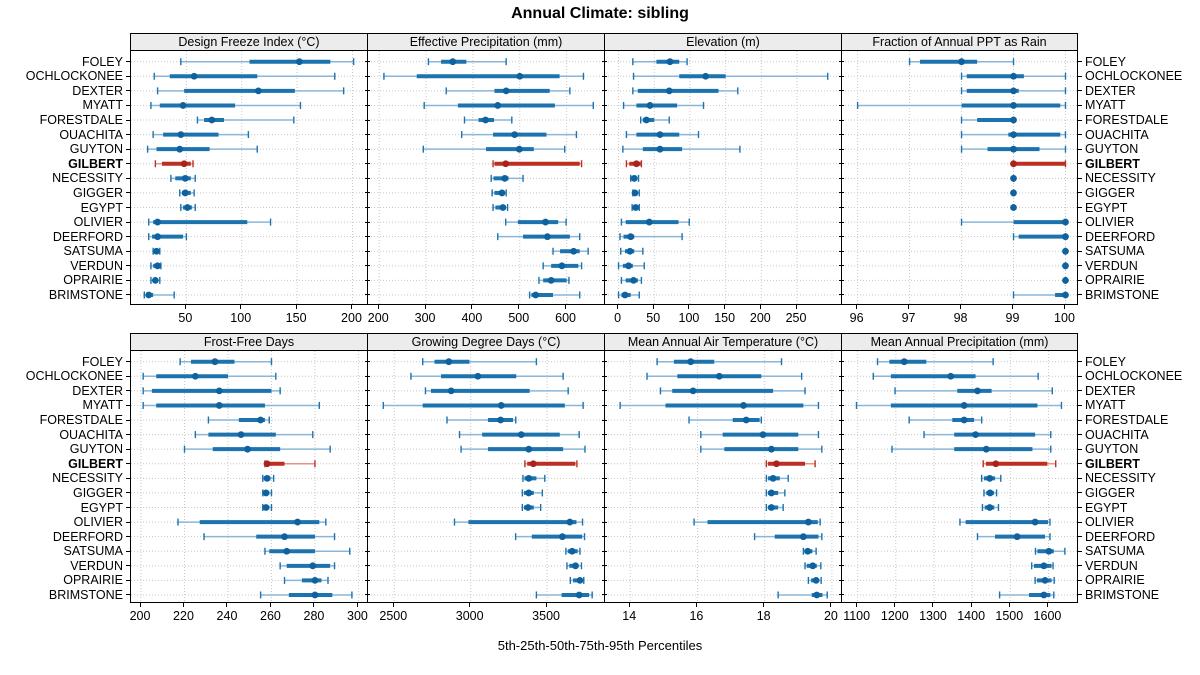 This screenshot has height=675, width=1200. Describe the element at coordinates (102, 361) in the screenshot. I see `row-label-left: FOLEY` at that location.